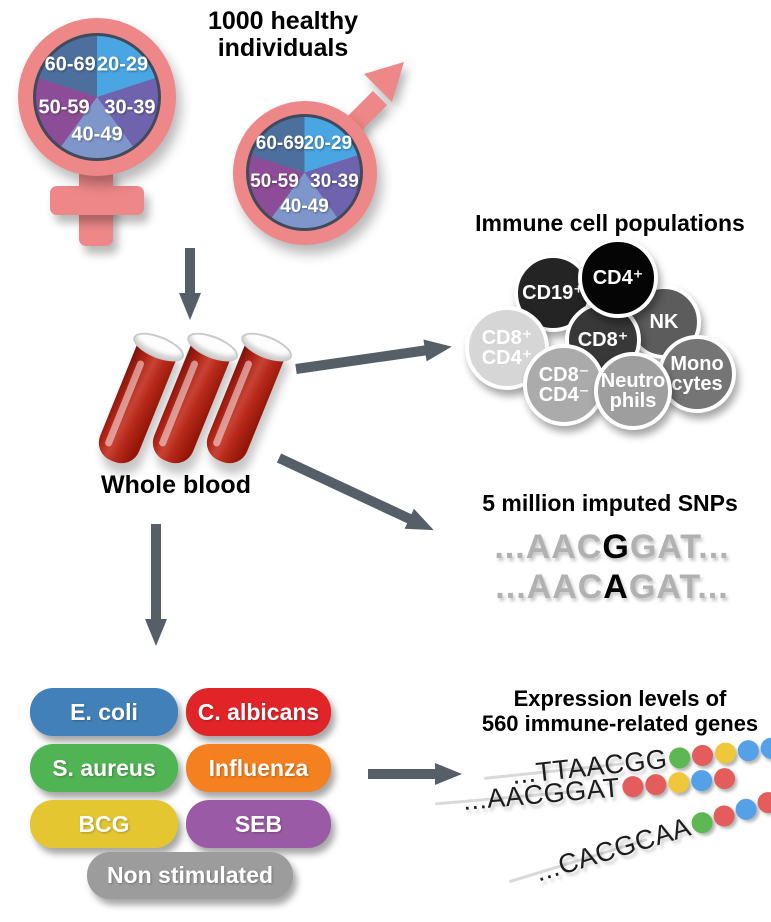  I want to click on expression-title-line1: Expression levels of, so click(620, 698).